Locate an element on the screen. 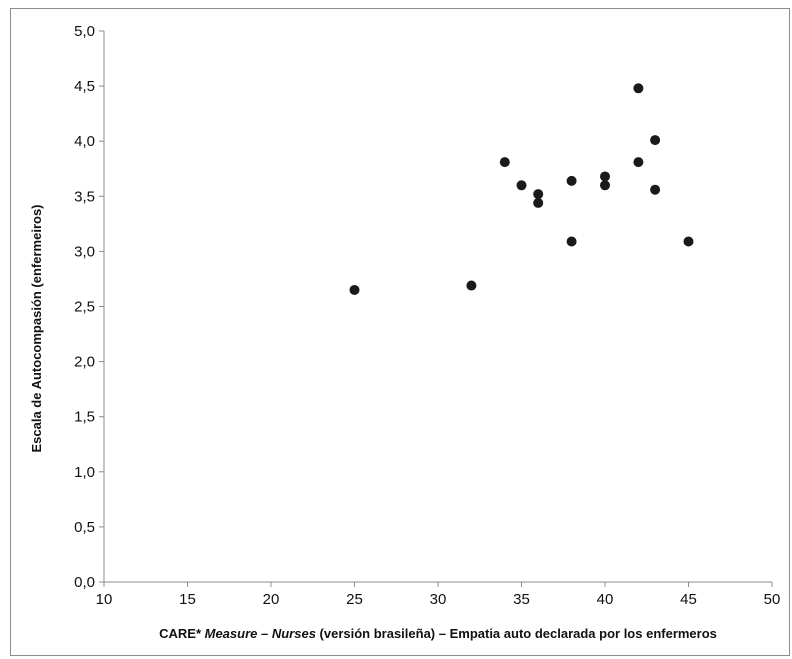  y-tick-label: 2,0 is located at coordinates (84, 362).